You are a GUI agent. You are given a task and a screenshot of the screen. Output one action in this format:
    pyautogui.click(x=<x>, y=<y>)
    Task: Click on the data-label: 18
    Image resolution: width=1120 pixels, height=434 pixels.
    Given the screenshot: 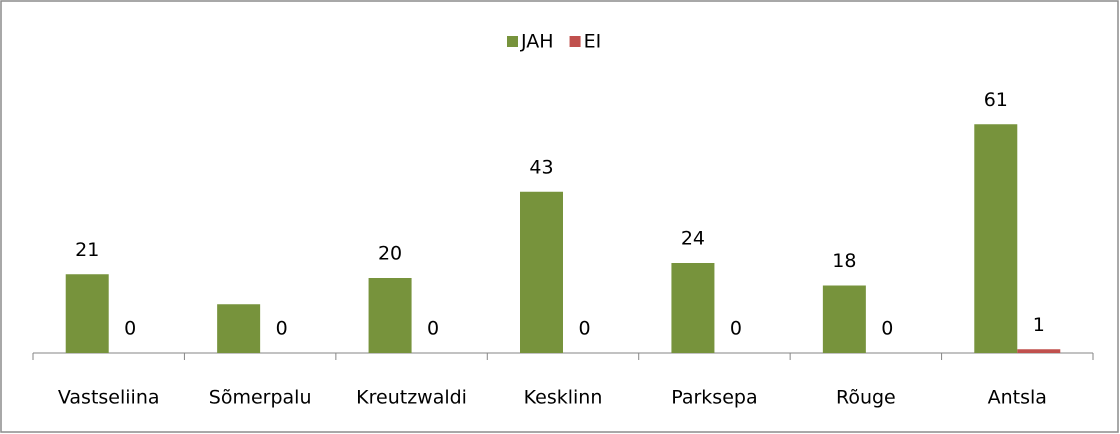 What is the action you would take?
    pyautogui.click(x=844, y=261)
    